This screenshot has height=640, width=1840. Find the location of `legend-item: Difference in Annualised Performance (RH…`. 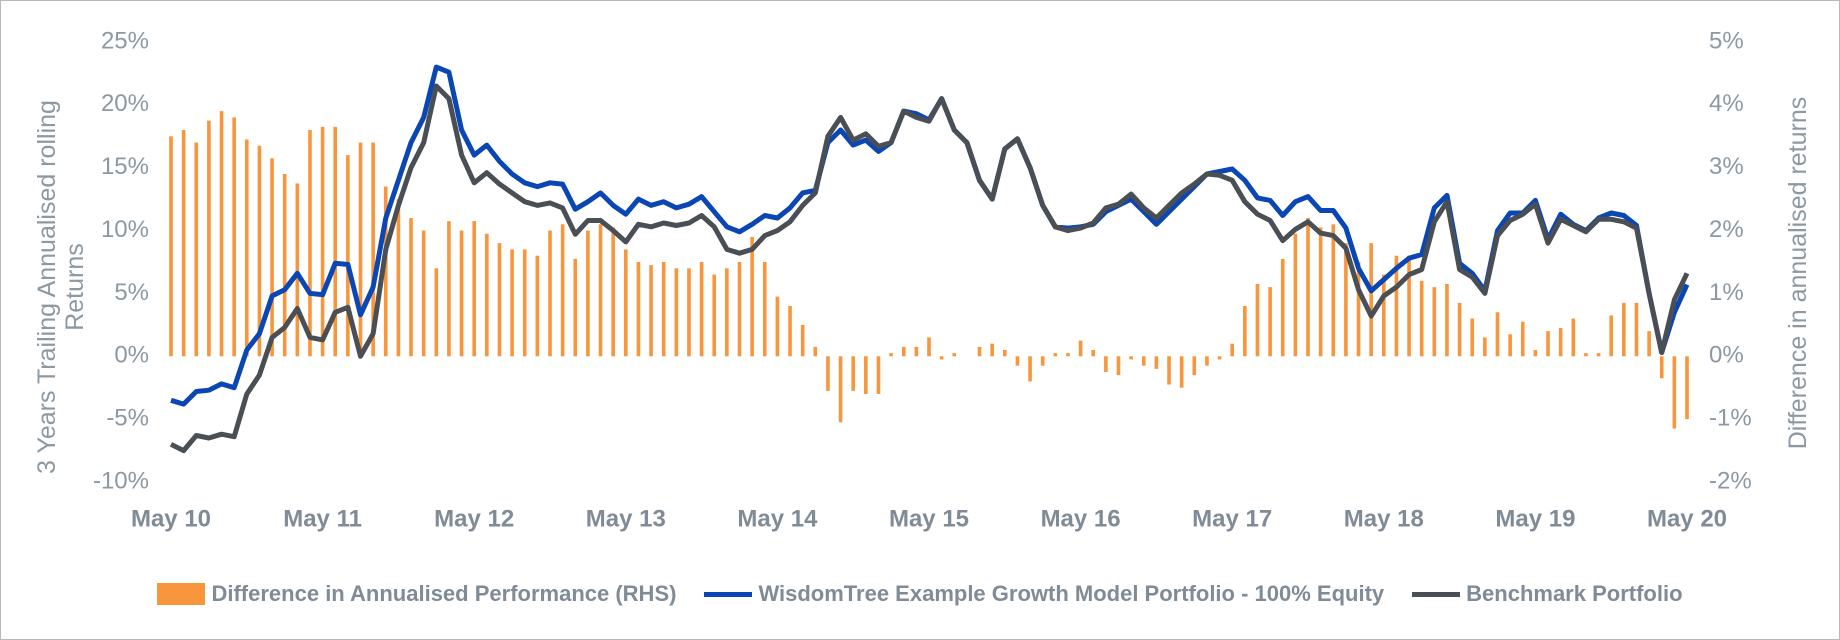

legend-item: Difference in Annualised Performance (RH… is located at coordinates (416, 594).